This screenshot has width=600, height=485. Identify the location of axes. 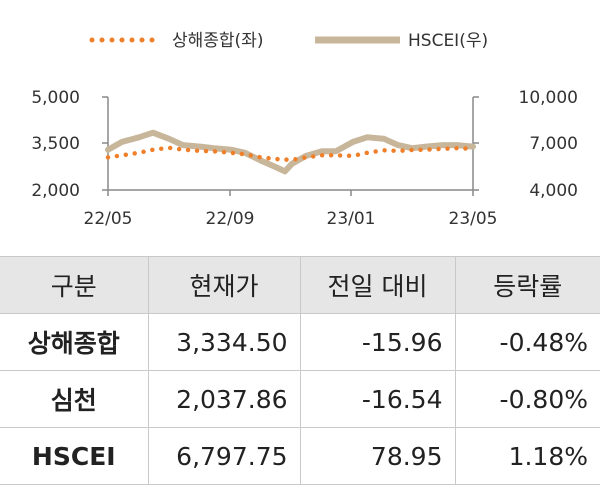
(290, 146).